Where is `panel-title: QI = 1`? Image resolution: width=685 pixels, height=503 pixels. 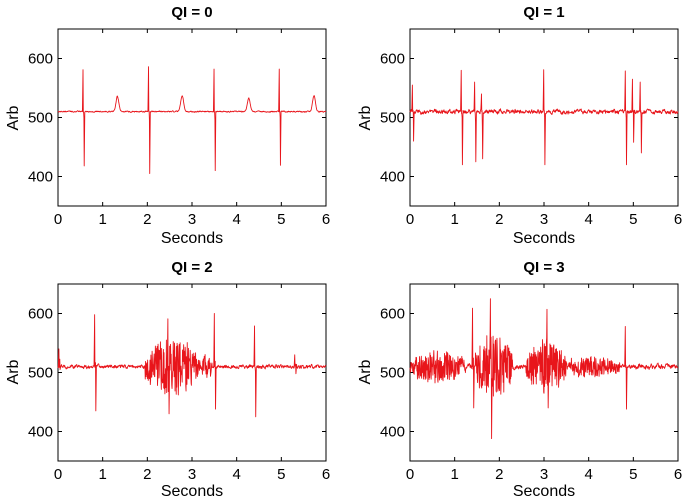
panel-title: QI = 1 is located at coordinates (543, 12).